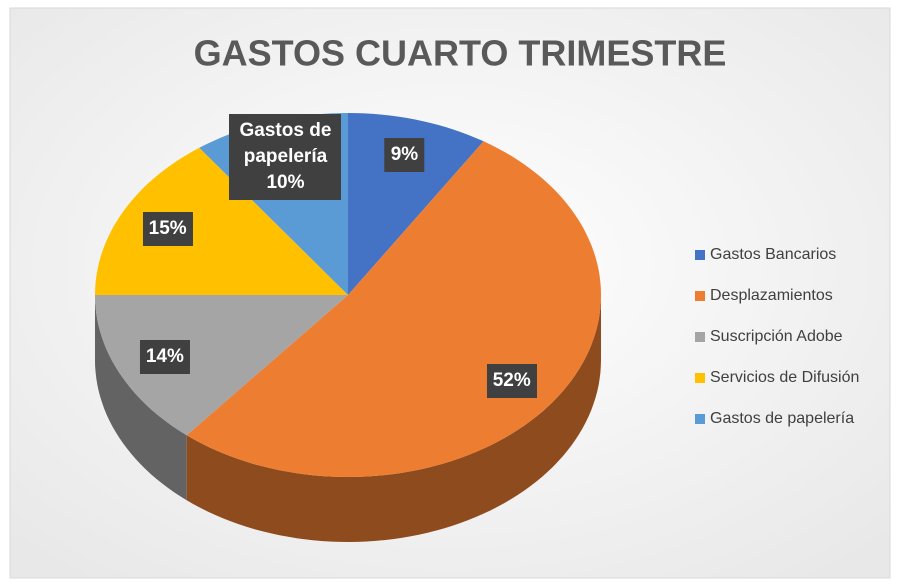 The image size is (901, 586). I want to click on data-label: Gastos de papelería 10%, so click(285, 156).